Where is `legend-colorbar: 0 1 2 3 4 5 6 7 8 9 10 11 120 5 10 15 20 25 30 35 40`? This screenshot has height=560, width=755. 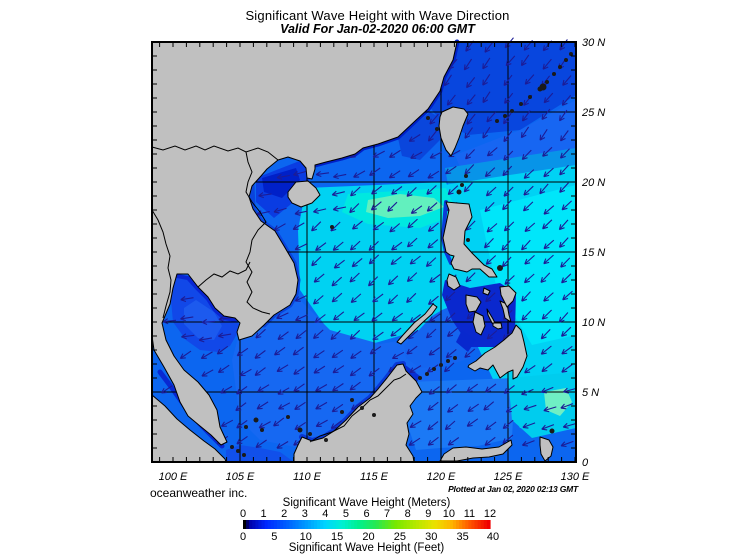
legend-colorbar: 0 1 2 3 4 5 6 7 8 9 10 11 120 5 10 15 20 25 30 35 40 is located at coordinates (369, 525).